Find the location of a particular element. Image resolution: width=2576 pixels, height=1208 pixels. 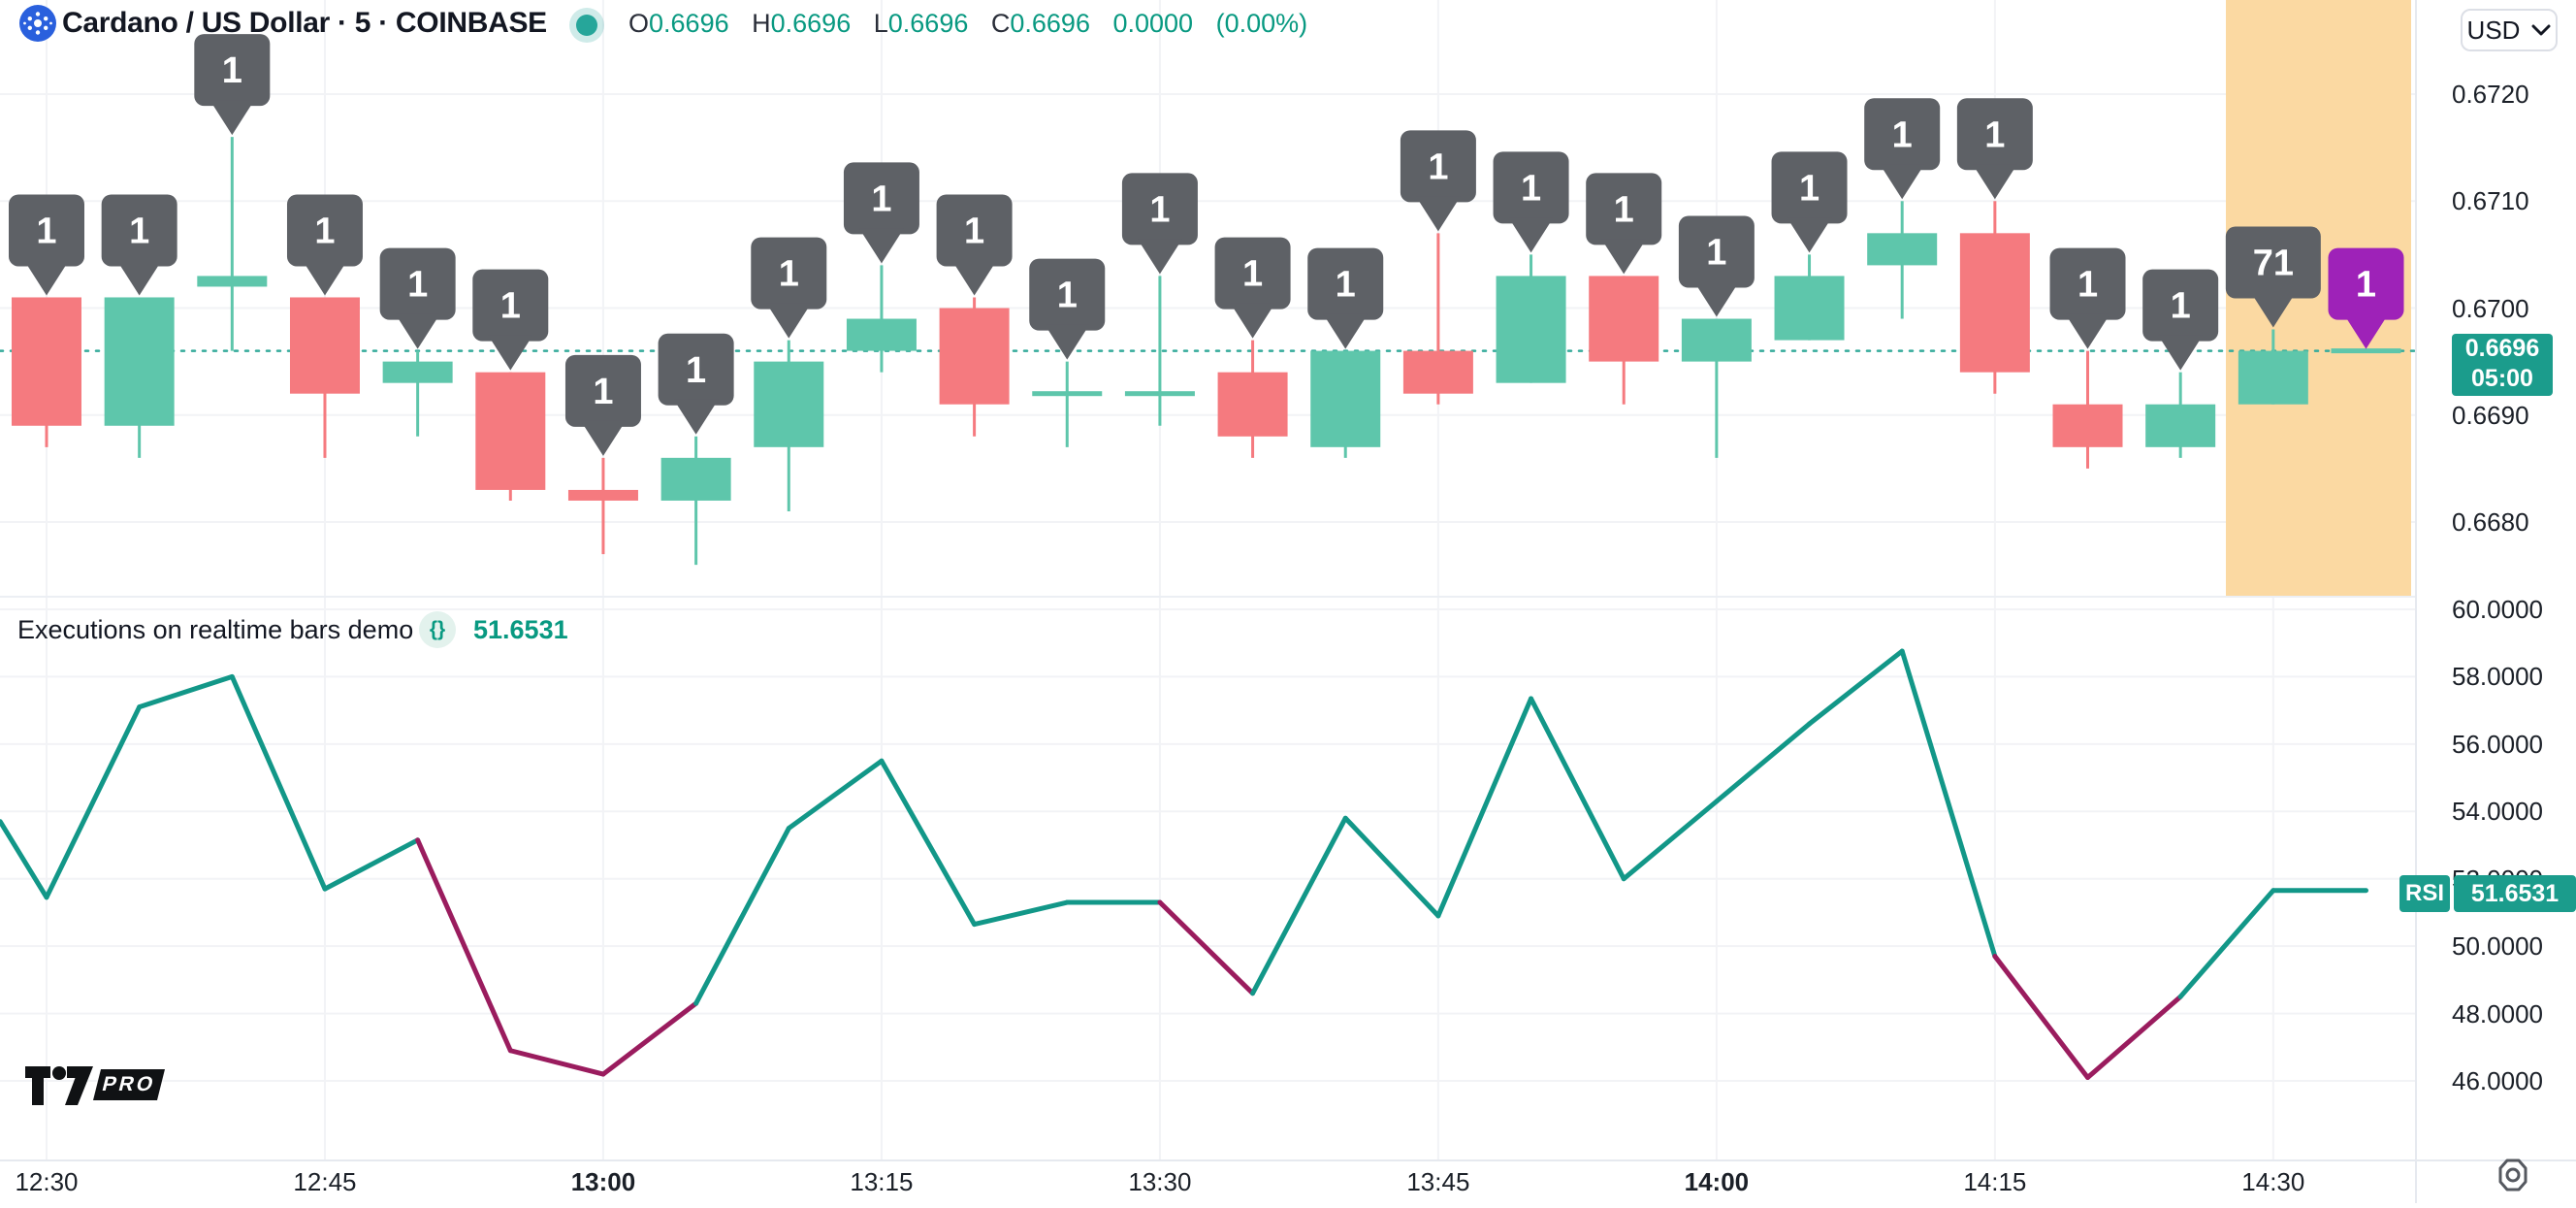

source-code-icon: {} is located at coordinates (437, 629).